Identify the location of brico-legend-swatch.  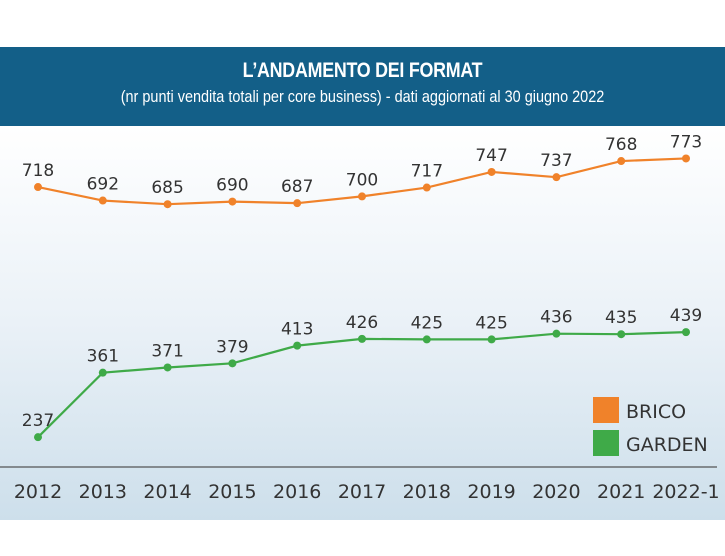
(606, 410).